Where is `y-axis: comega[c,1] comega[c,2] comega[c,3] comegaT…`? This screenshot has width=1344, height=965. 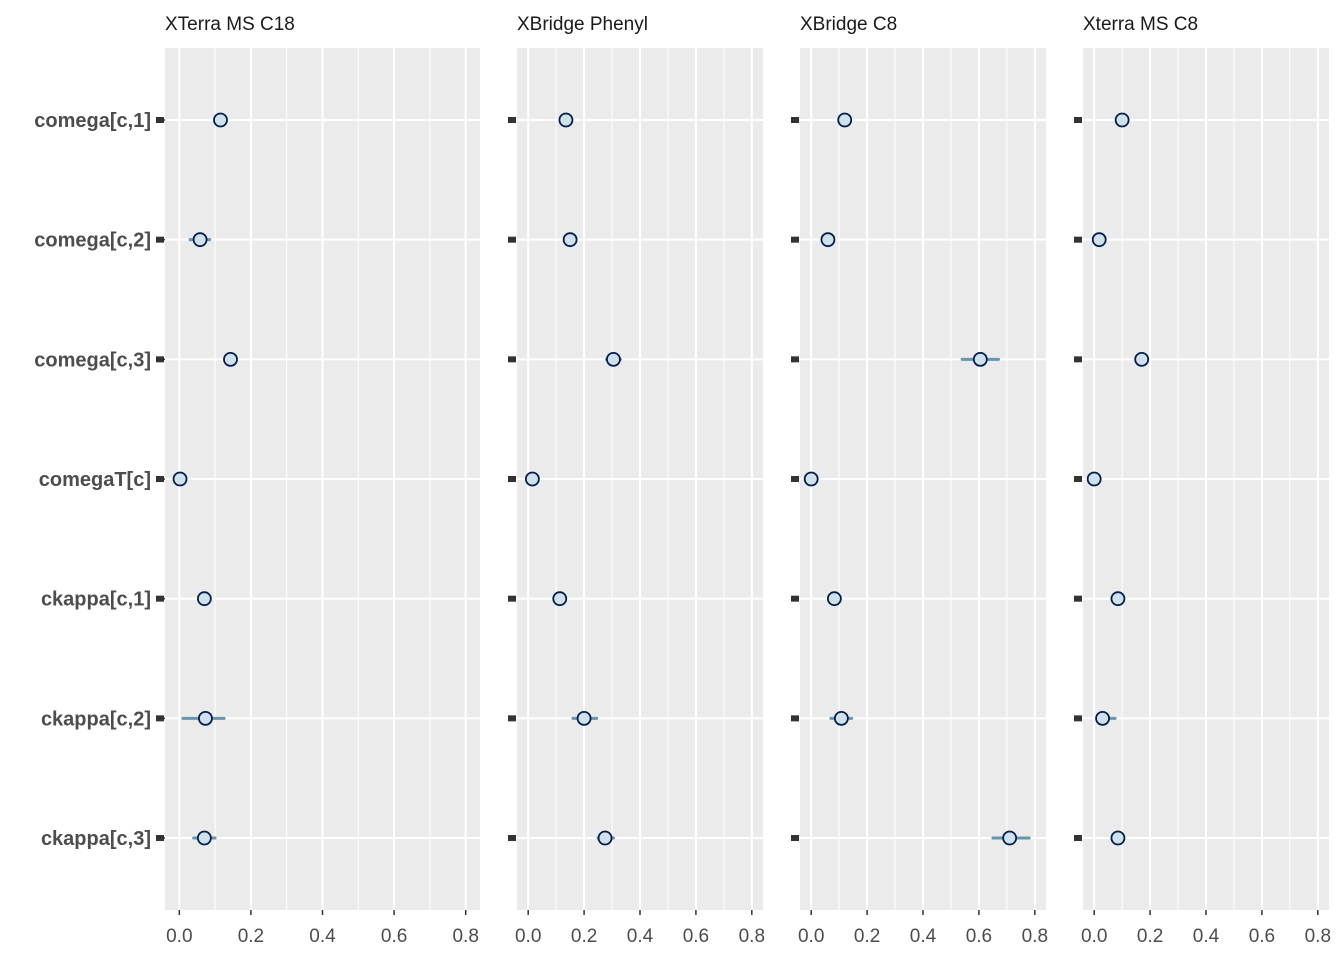
y-axis: comega[c,1] comega[c,2] comega[c,3] comegaT… is located at coordinates (99, 480).